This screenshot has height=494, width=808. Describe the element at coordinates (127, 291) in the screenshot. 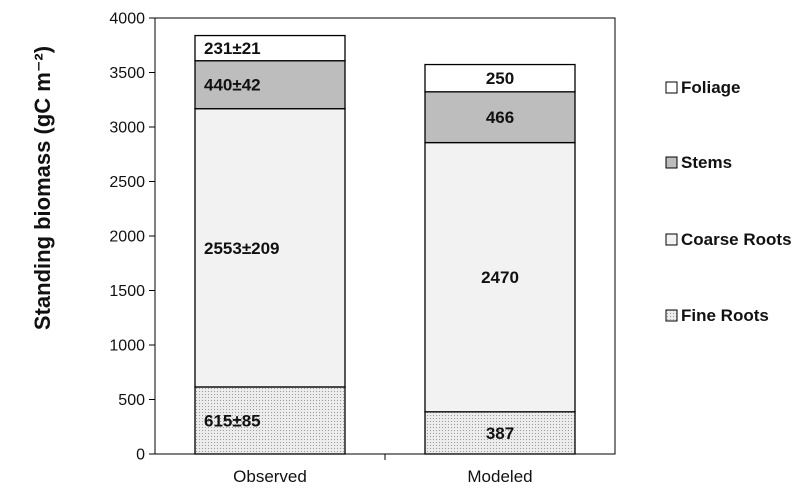

I see `y-tick-label: 1500` at that location.